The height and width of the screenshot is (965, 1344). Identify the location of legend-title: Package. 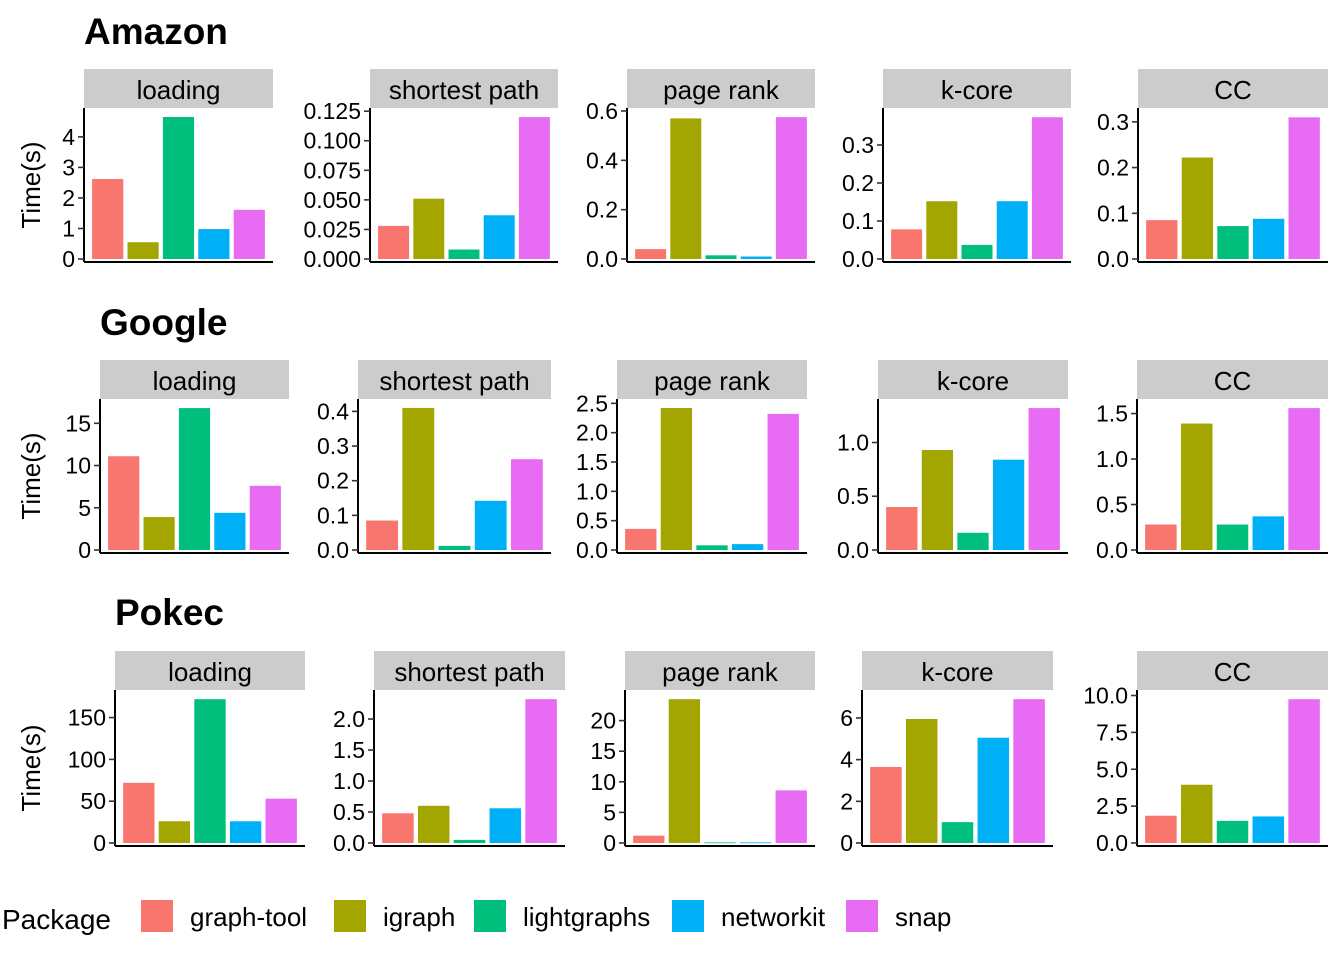
(56, 919).